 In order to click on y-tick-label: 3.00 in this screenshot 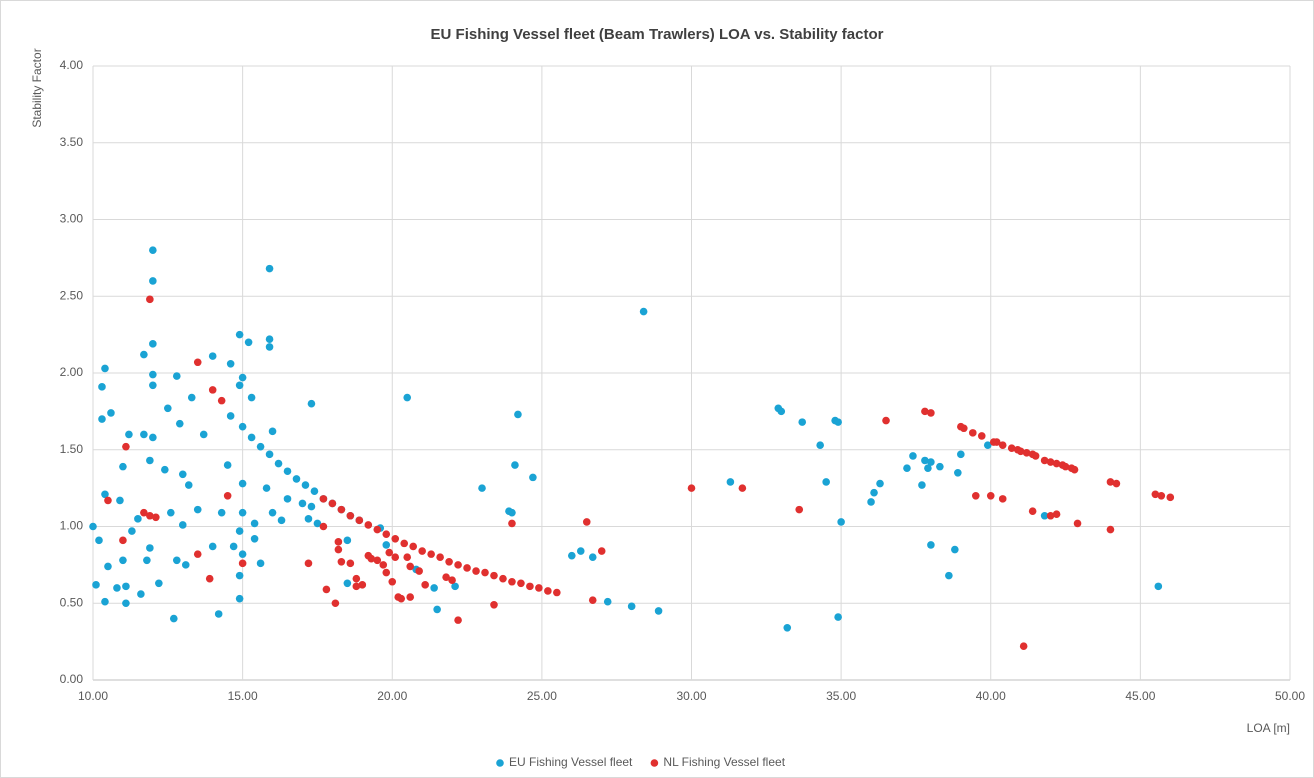, I will do `click(72, 219)`.